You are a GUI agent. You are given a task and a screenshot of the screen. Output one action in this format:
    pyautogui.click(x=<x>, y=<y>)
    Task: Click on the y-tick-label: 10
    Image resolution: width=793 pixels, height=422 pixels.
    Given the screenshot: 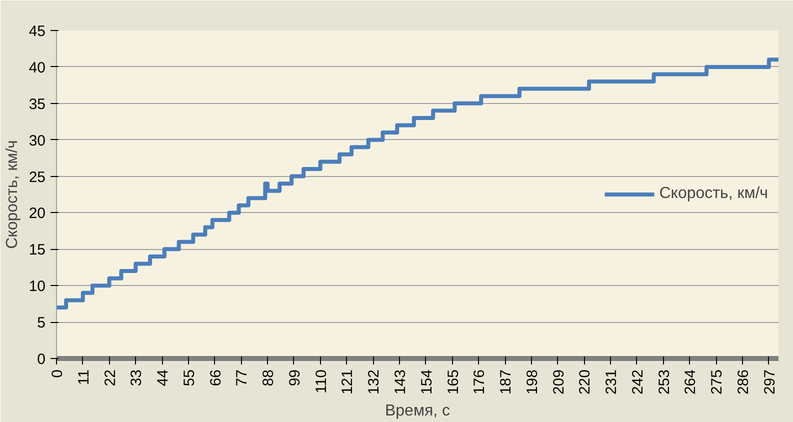 What is the action you would take?
    pyautogui.click(x=37, y=287)
    